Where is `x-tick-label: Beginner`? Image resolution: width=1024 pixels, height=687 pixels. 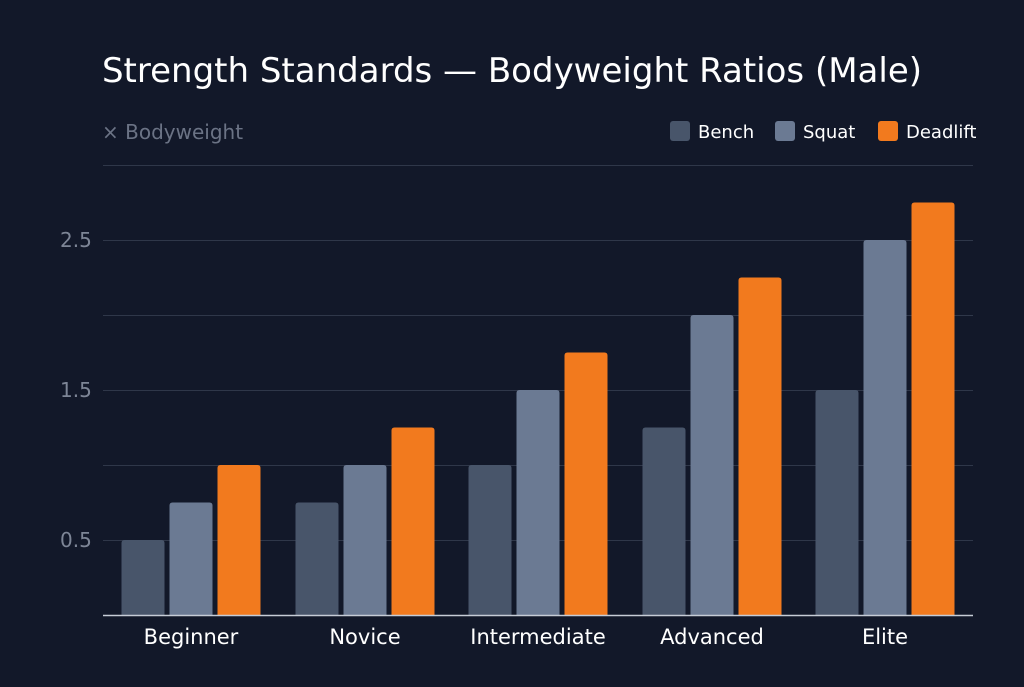
x-tick-label: Beginner is located at coordinates (191, 637).